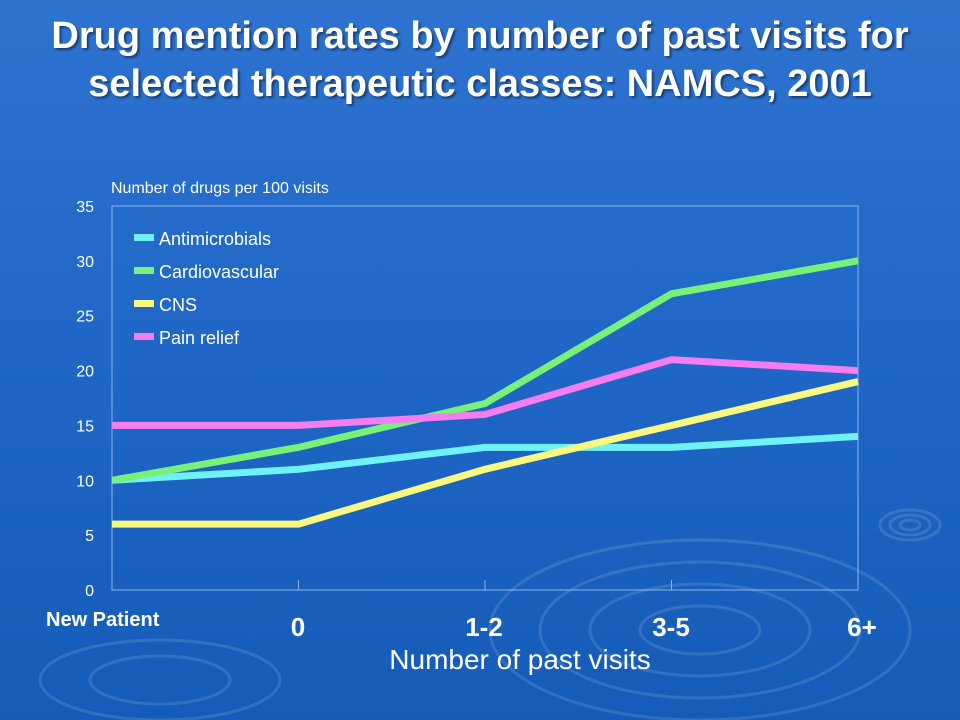 This screenshot has height=720, width=960. What do you see at coordinates (85, 207) in the screenshot?
I see `y-tick-label: 35` at bounding box center [85, 207].